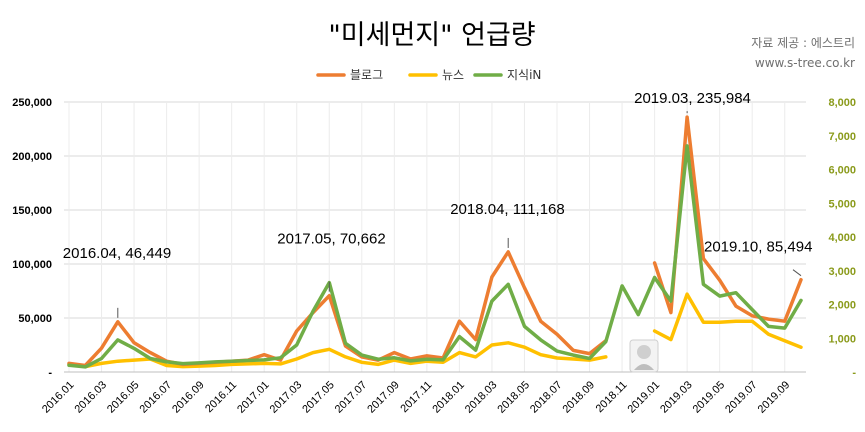 Image resolution: width=865 pixels, height=432 pixels. Describe the element at coordinates (546, 397) in the screenshot. I see `x-tick-label: 2018.07` at that location.